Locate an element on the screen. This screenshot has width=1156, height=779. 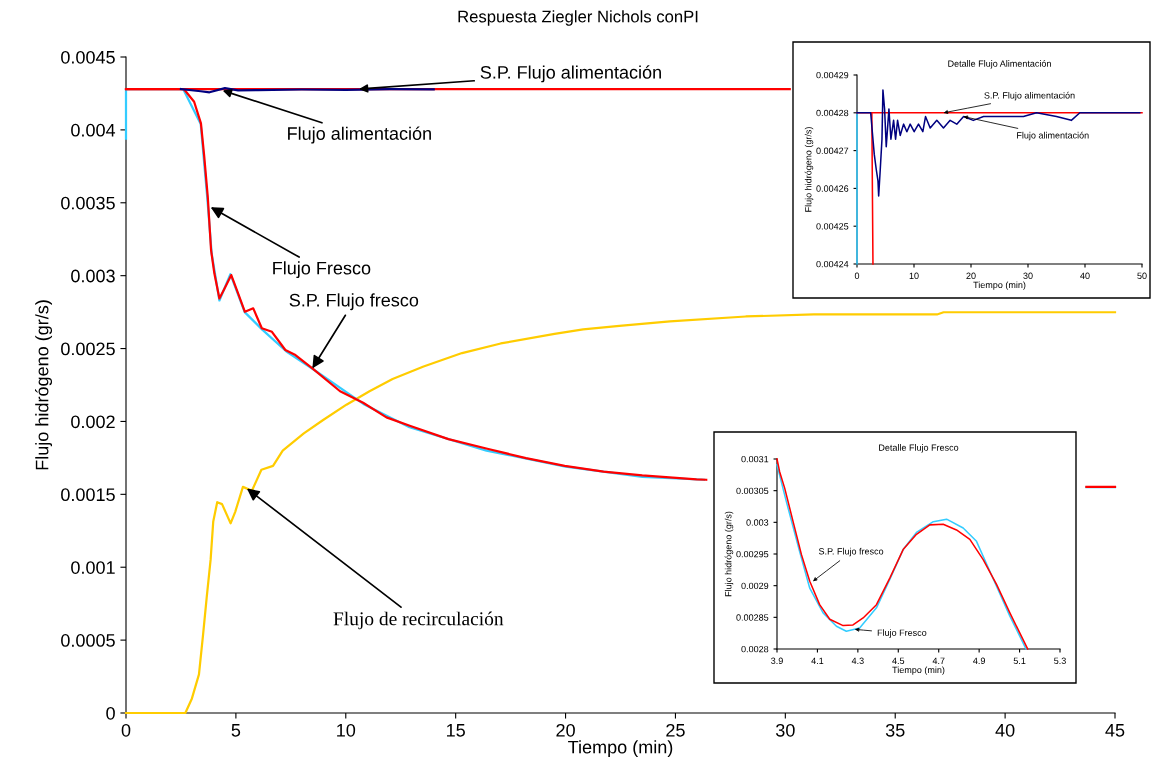
y-tick-label: 0.004 is located at coordinates (93, 130).